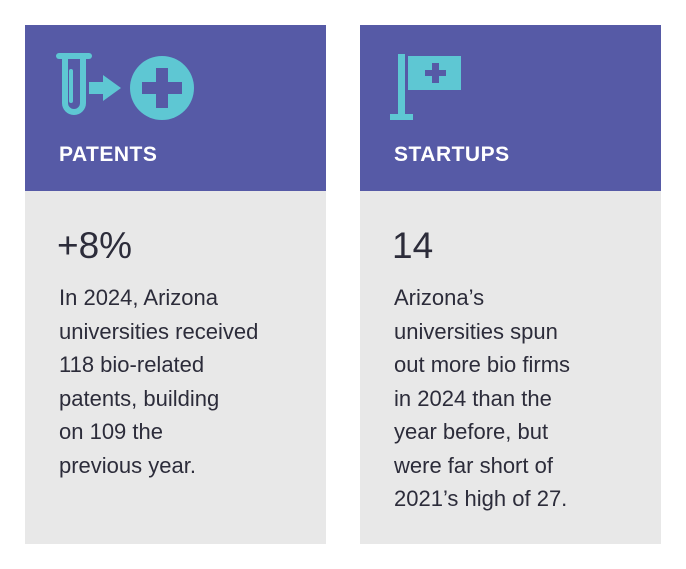 This screenshot has height=569, width=686. What do you see at coordinates (473, 465) in the screenshot?
I see `startups-description-line: were far short of` at bounding box center [473, 465].